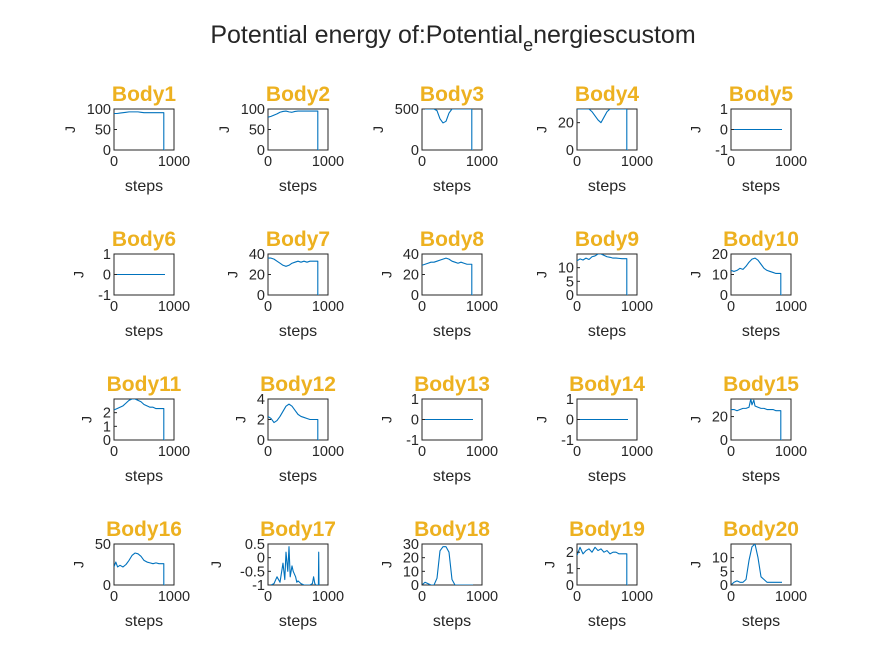 The width and height of the screenshot is (875, 656). I want to click on subplot-title: Body13, so click(452, 384).